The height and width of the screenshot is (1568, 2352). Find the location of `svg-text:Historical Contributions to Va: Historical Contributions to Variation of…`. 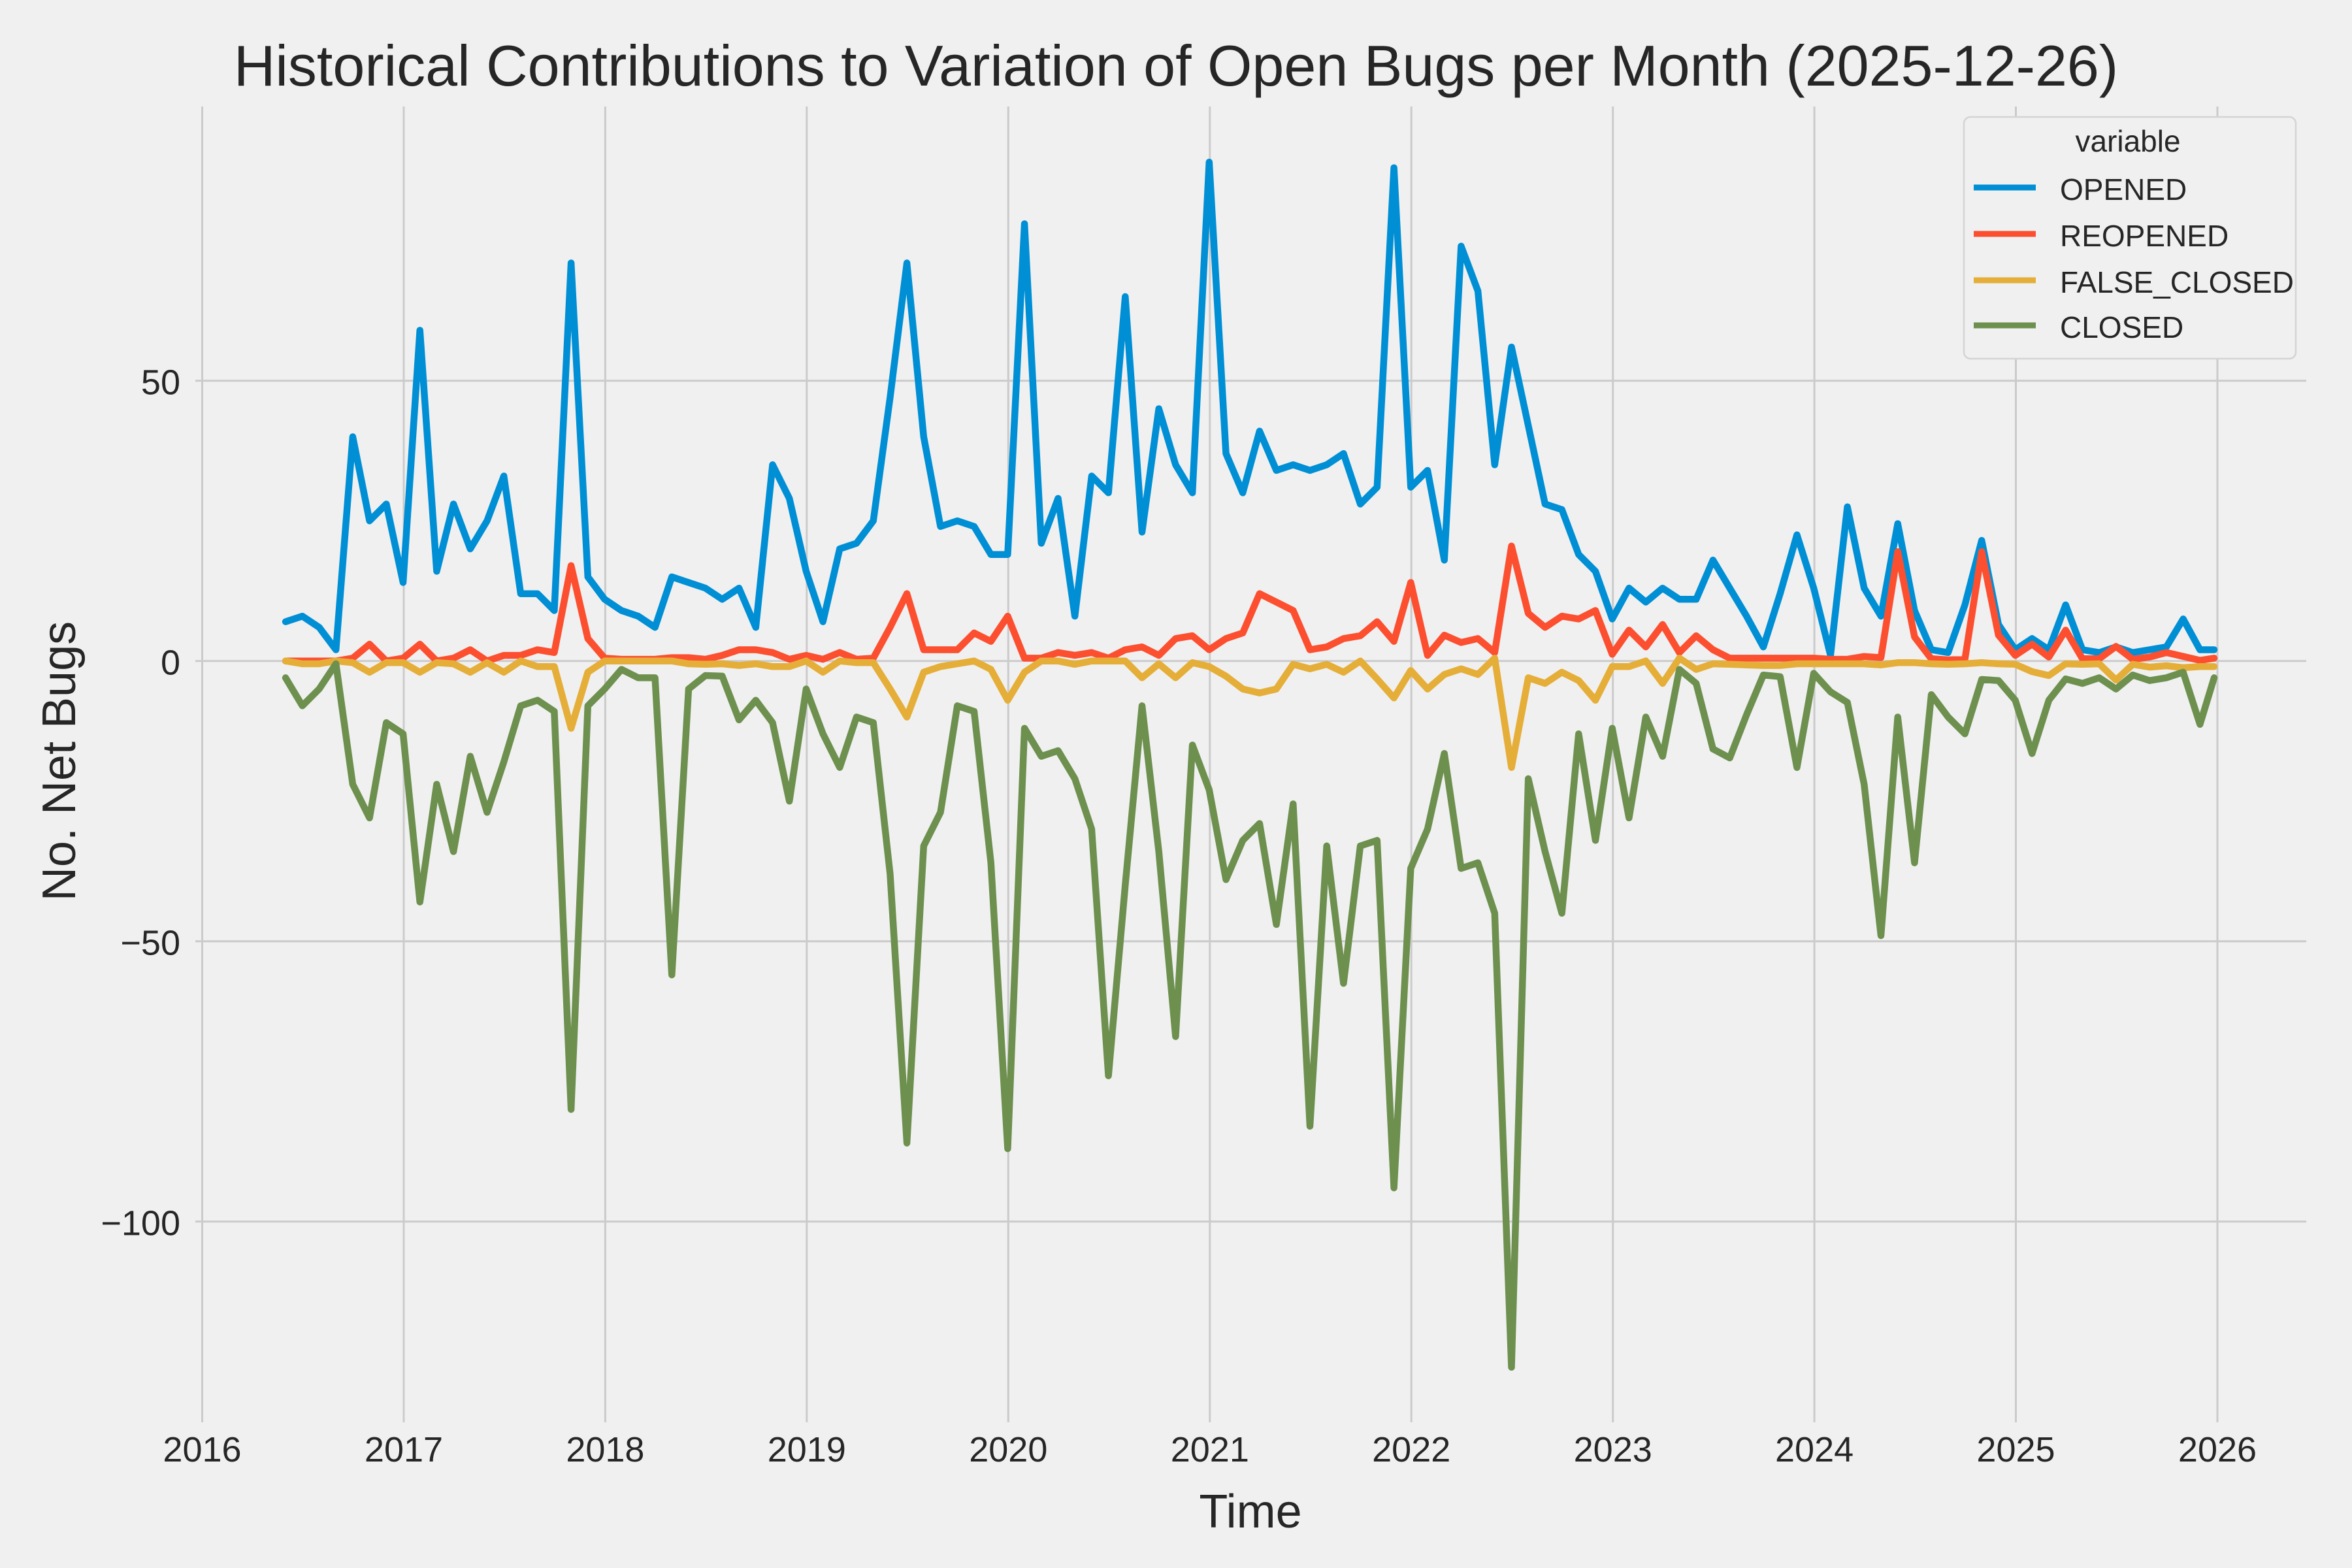

svg-text:Historical Contributions to Va: Historical Contributions to Variation of… is located at coordinates (1176, 65).